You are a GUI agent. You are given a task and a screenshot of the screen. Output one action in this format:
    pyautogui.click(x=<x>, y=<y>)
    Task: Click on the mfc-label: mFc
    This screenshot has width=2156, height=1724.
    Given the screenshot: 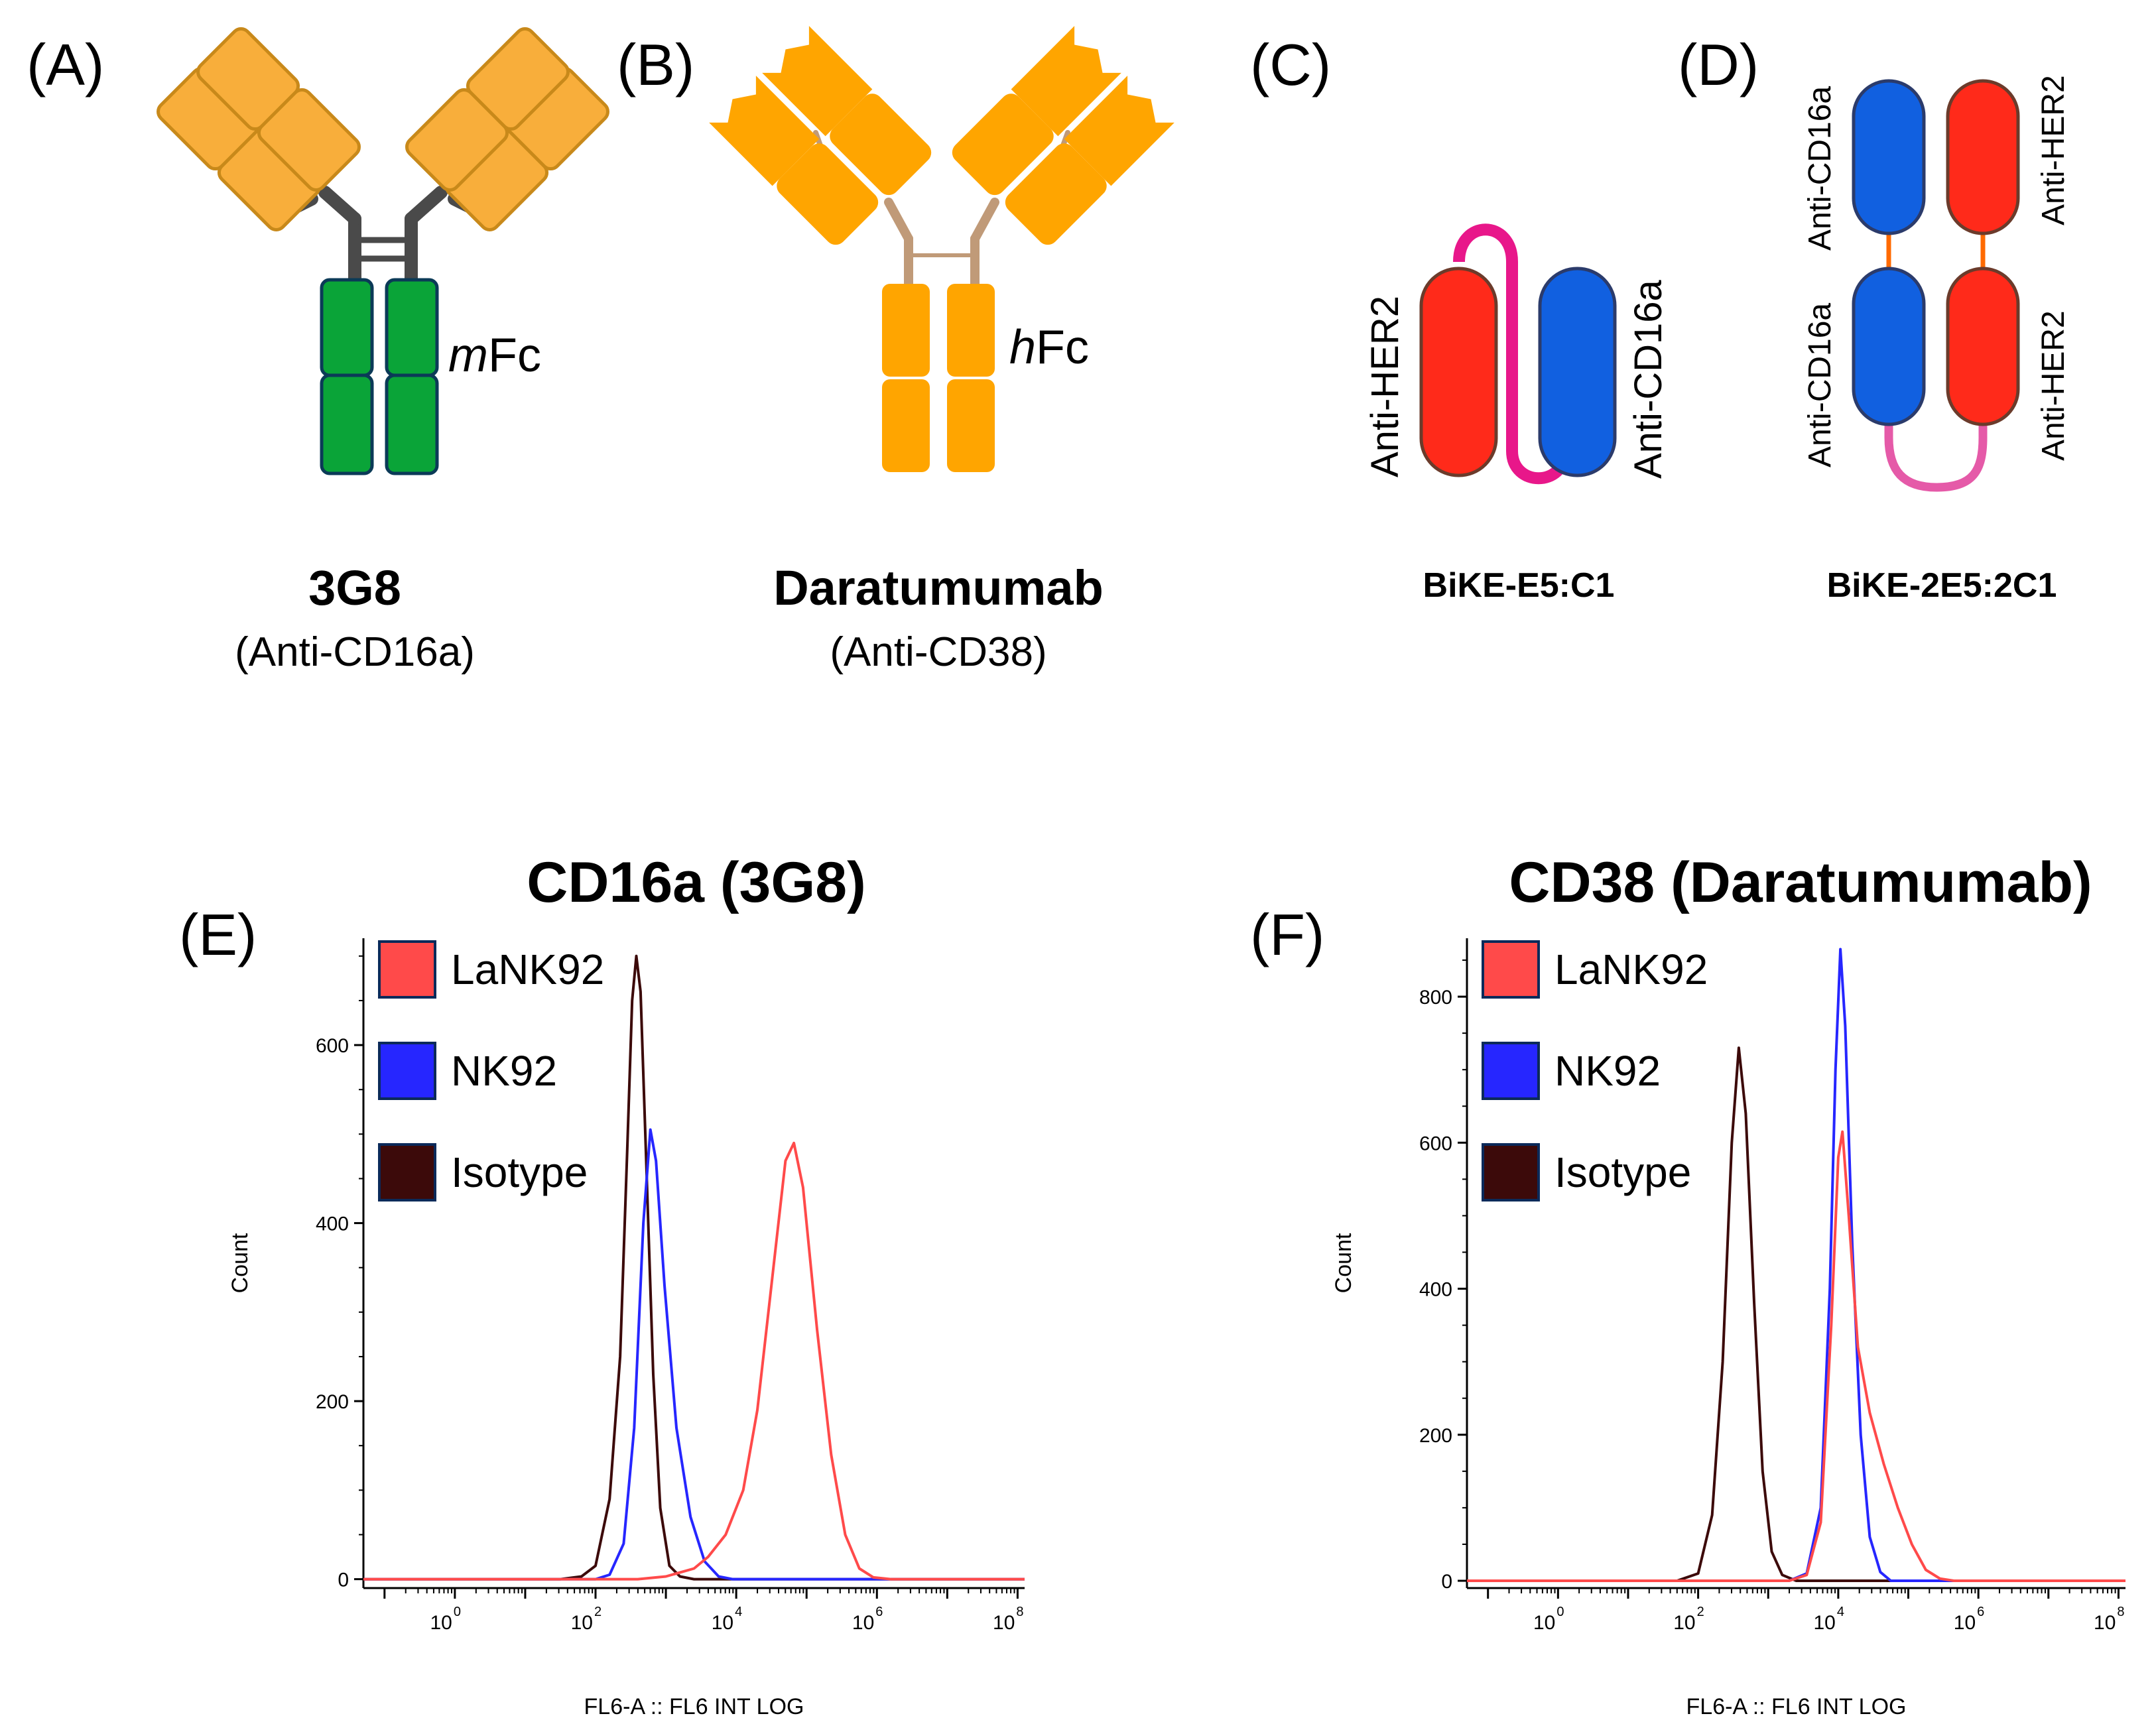 What is the action you would take?
    pyautogui.click(x=494, y=355)
    